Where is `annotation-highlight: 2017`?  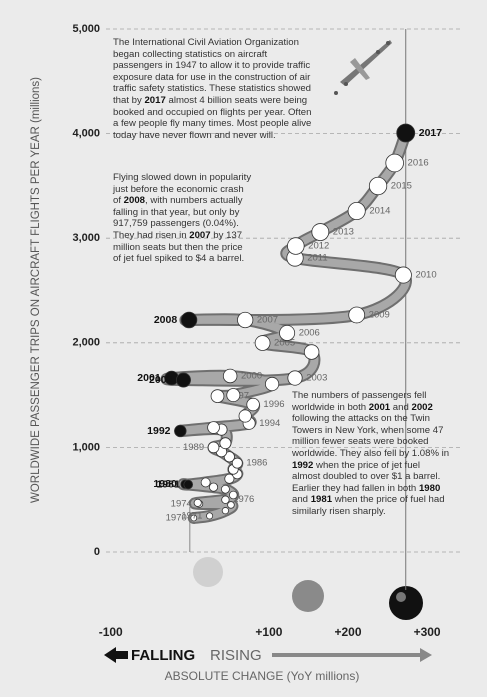
annotation-highlight: 2017 is located at coordinates (155, 100).